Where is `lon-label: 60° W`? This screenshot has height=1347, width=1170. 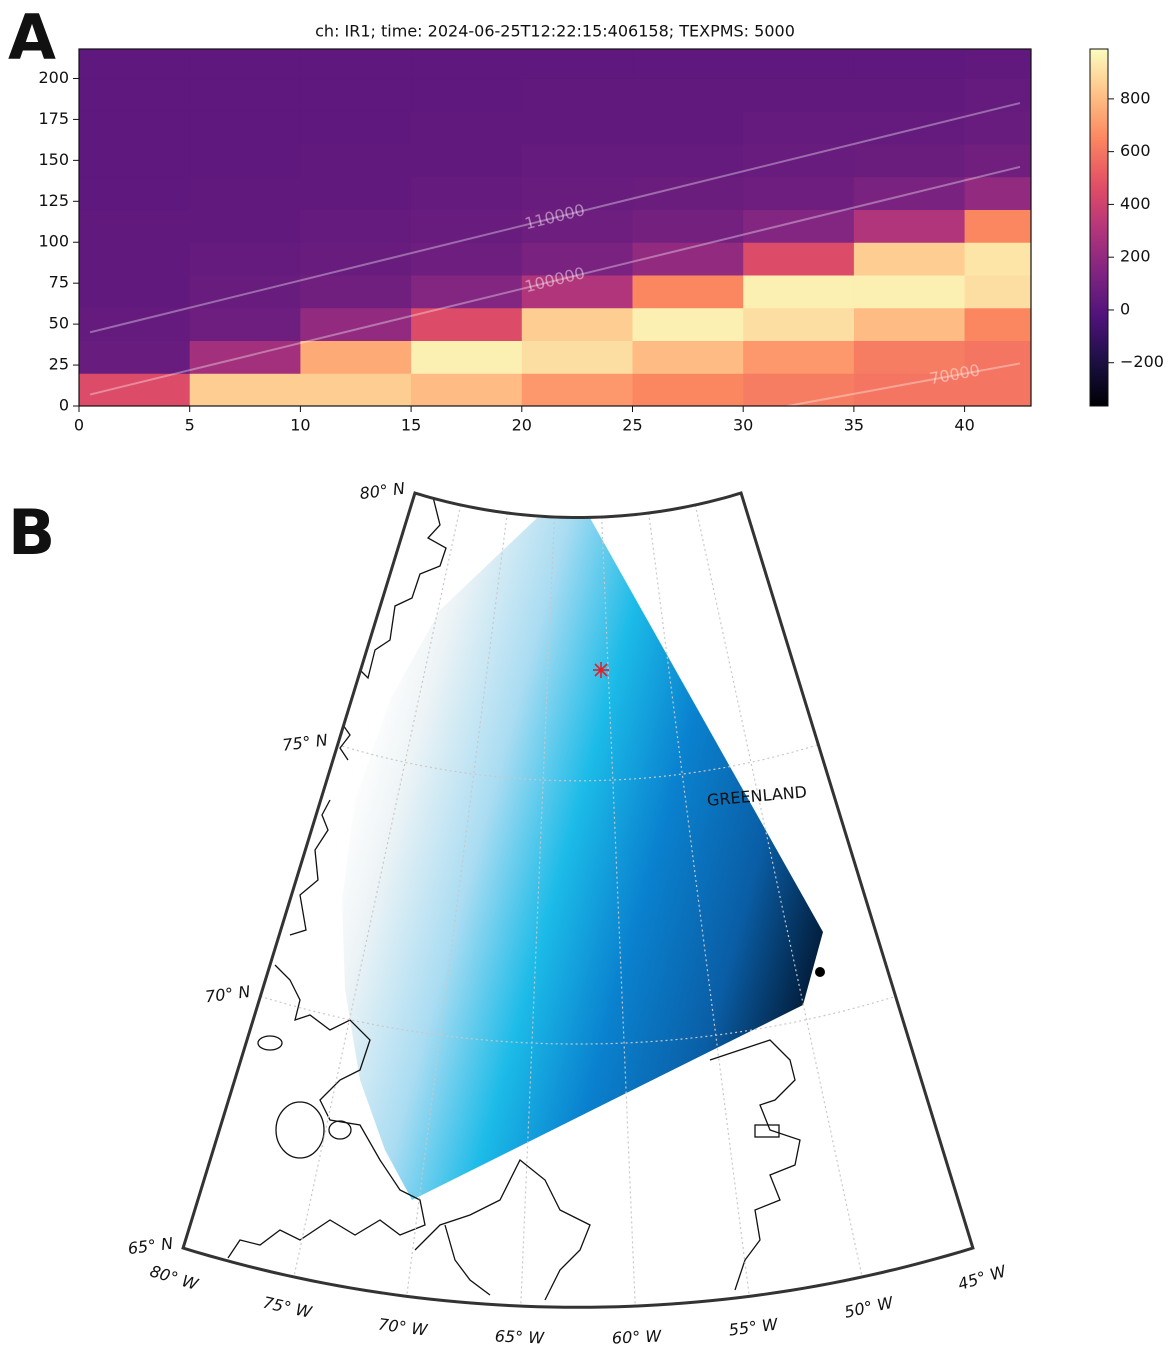
lon-label: 60° W is located at coordinates (637, 1336).